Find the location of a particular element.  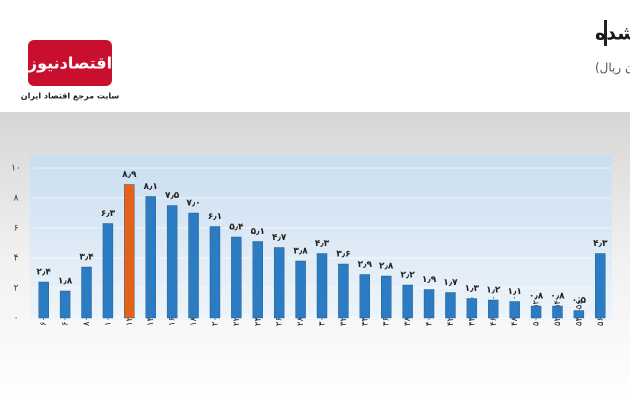

data-label: ۳٫۶ is located at coordinates (343, 255).